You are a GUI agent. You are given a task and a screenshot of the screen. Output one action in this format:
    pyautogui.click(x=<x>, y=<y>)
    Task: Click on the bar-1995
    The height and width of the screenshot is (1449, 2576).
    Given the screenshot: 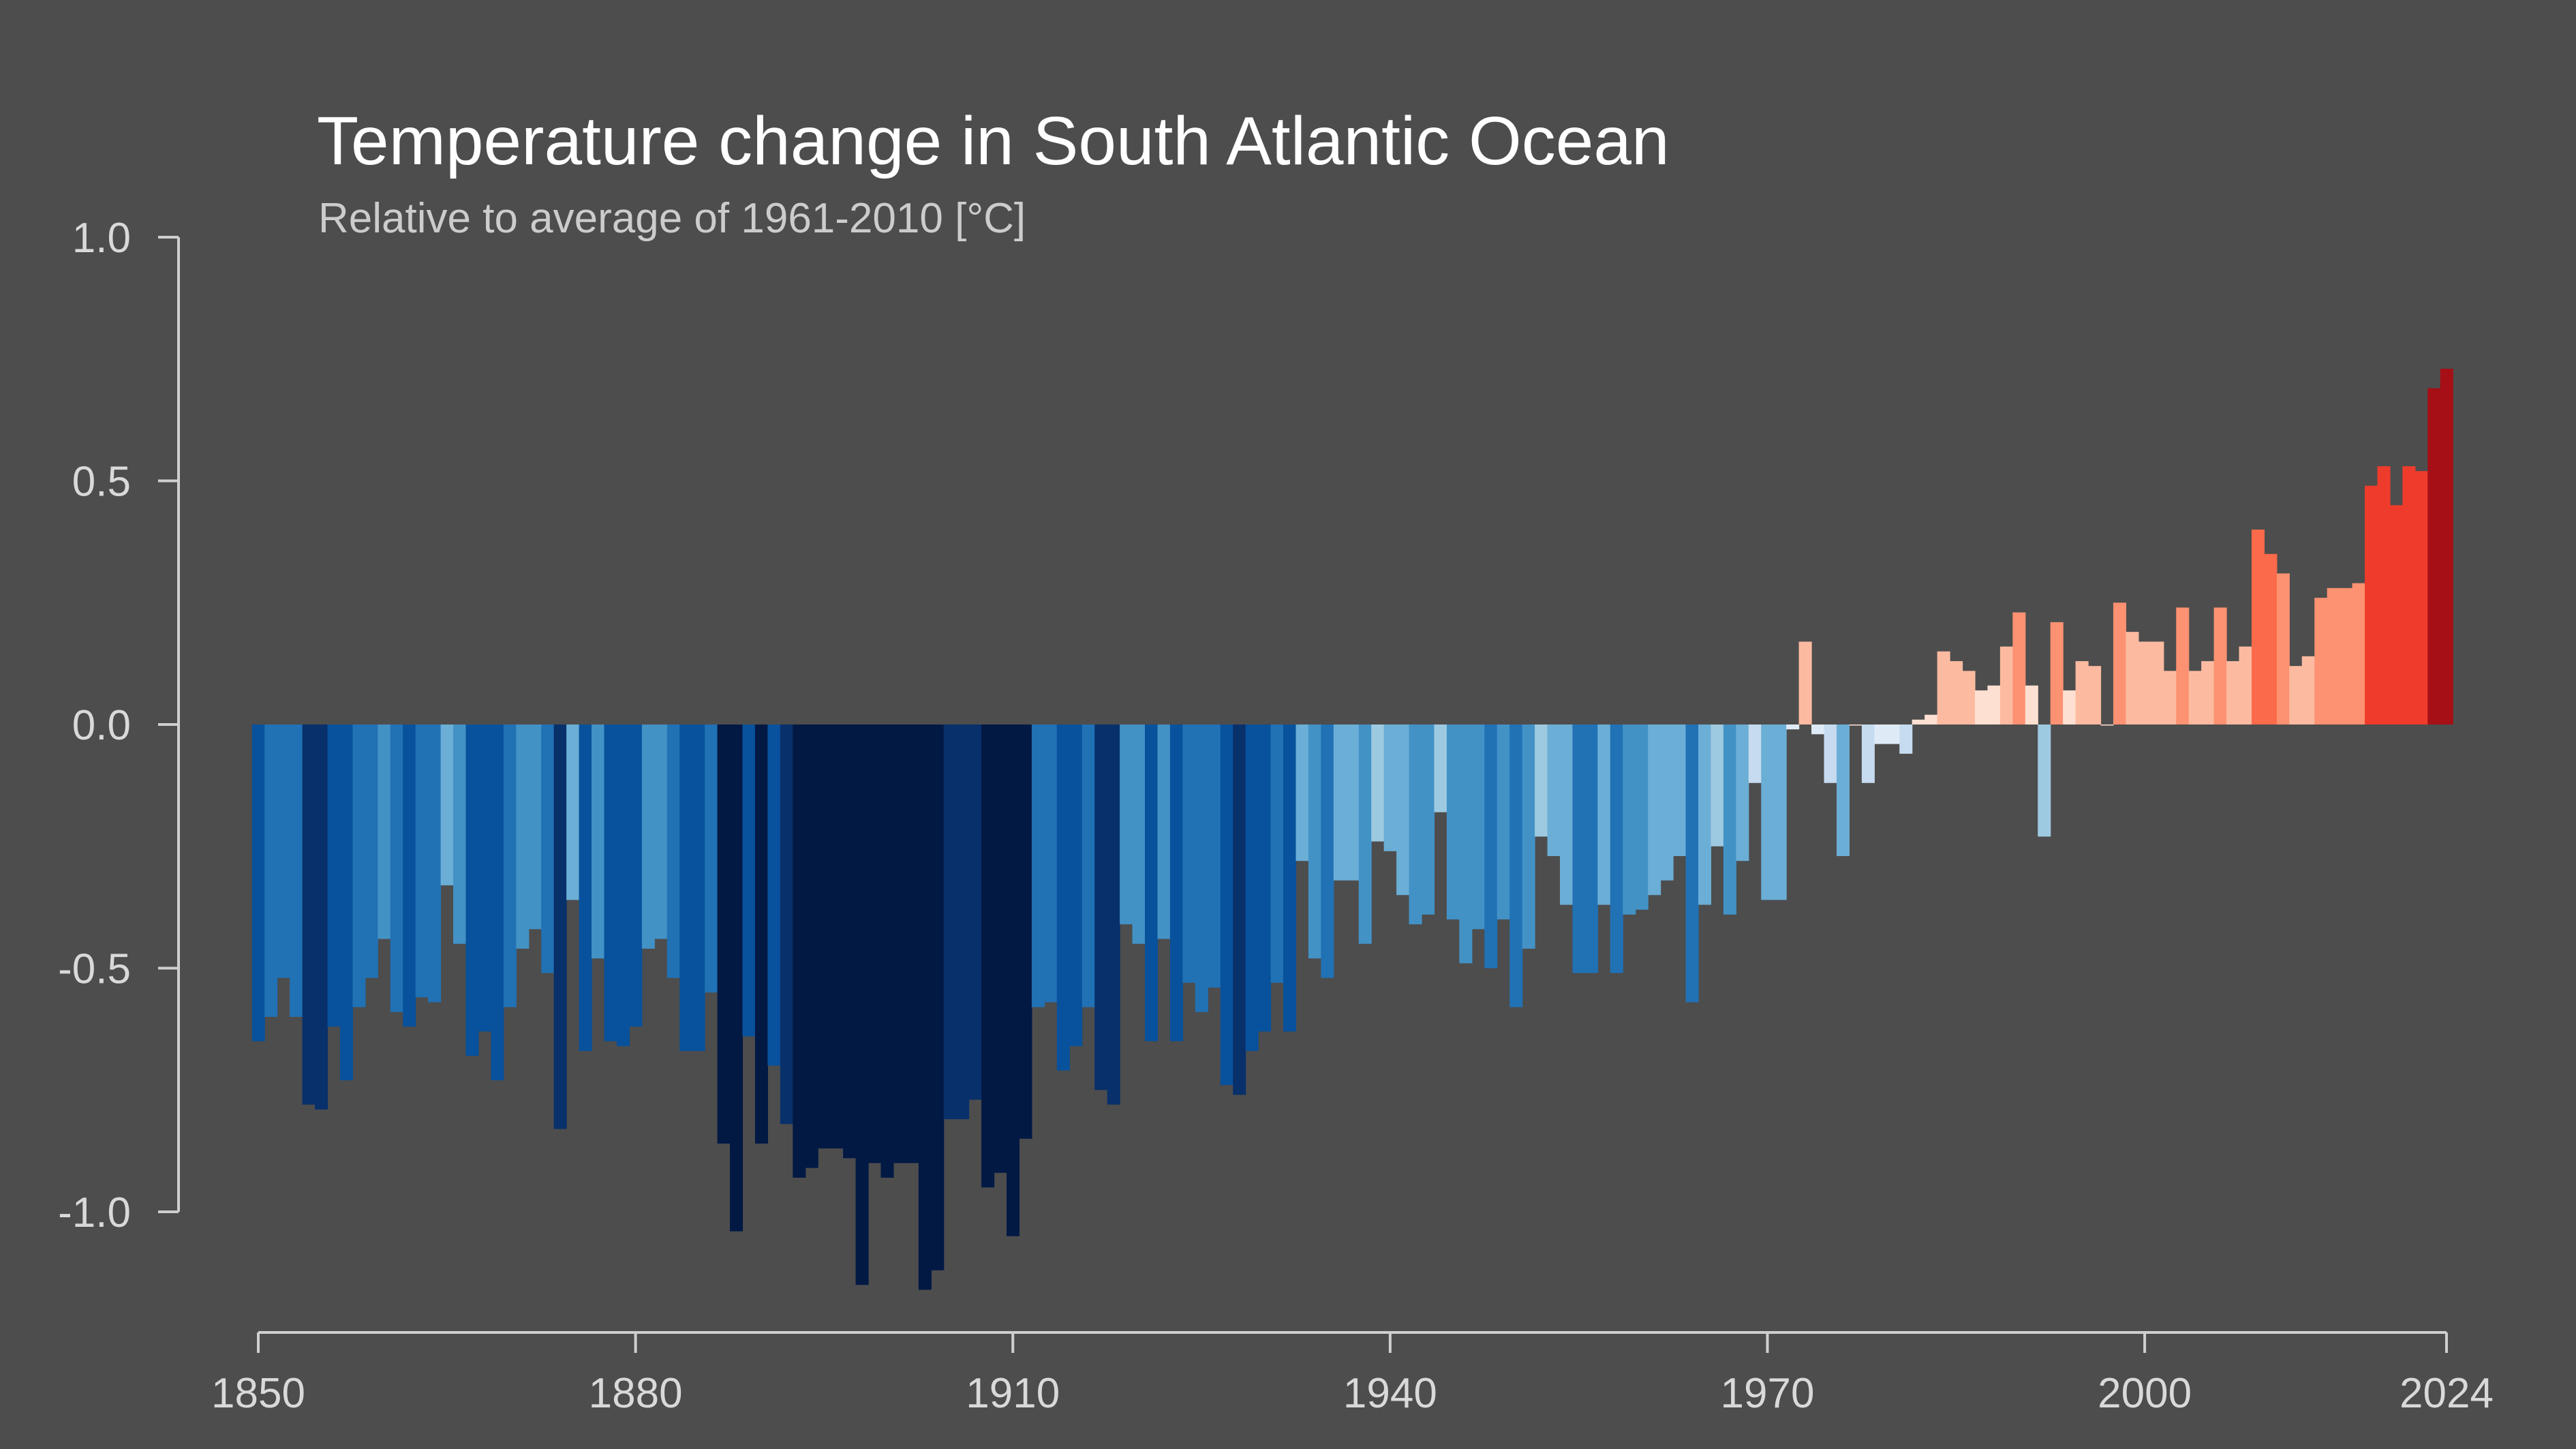 What is the action you would take?
    pyautogui.click(x=2082, y=693)
    